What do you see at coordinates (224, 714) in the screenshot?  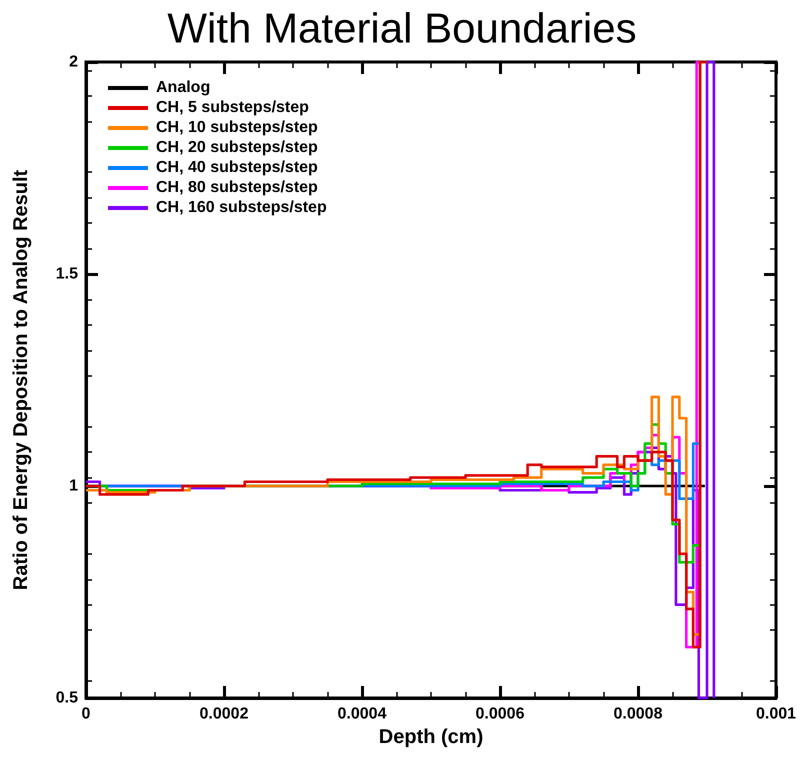 I see `x-tick-label: 0.0002` at bounding box center [224, 714].